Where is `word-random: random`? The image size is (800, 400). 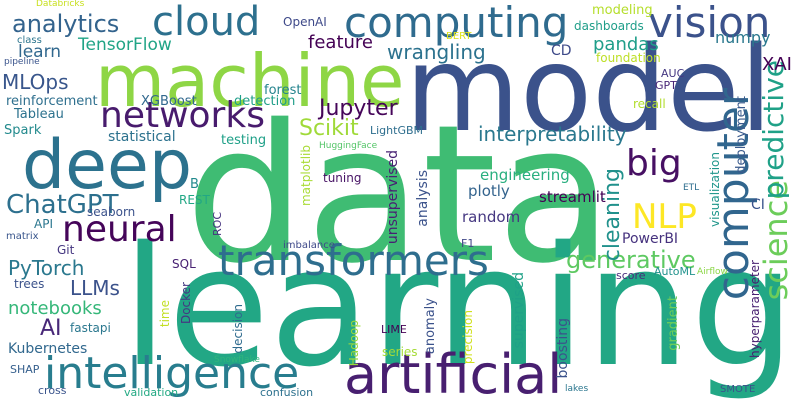
word-random: random is located at coordinates (491, 217).